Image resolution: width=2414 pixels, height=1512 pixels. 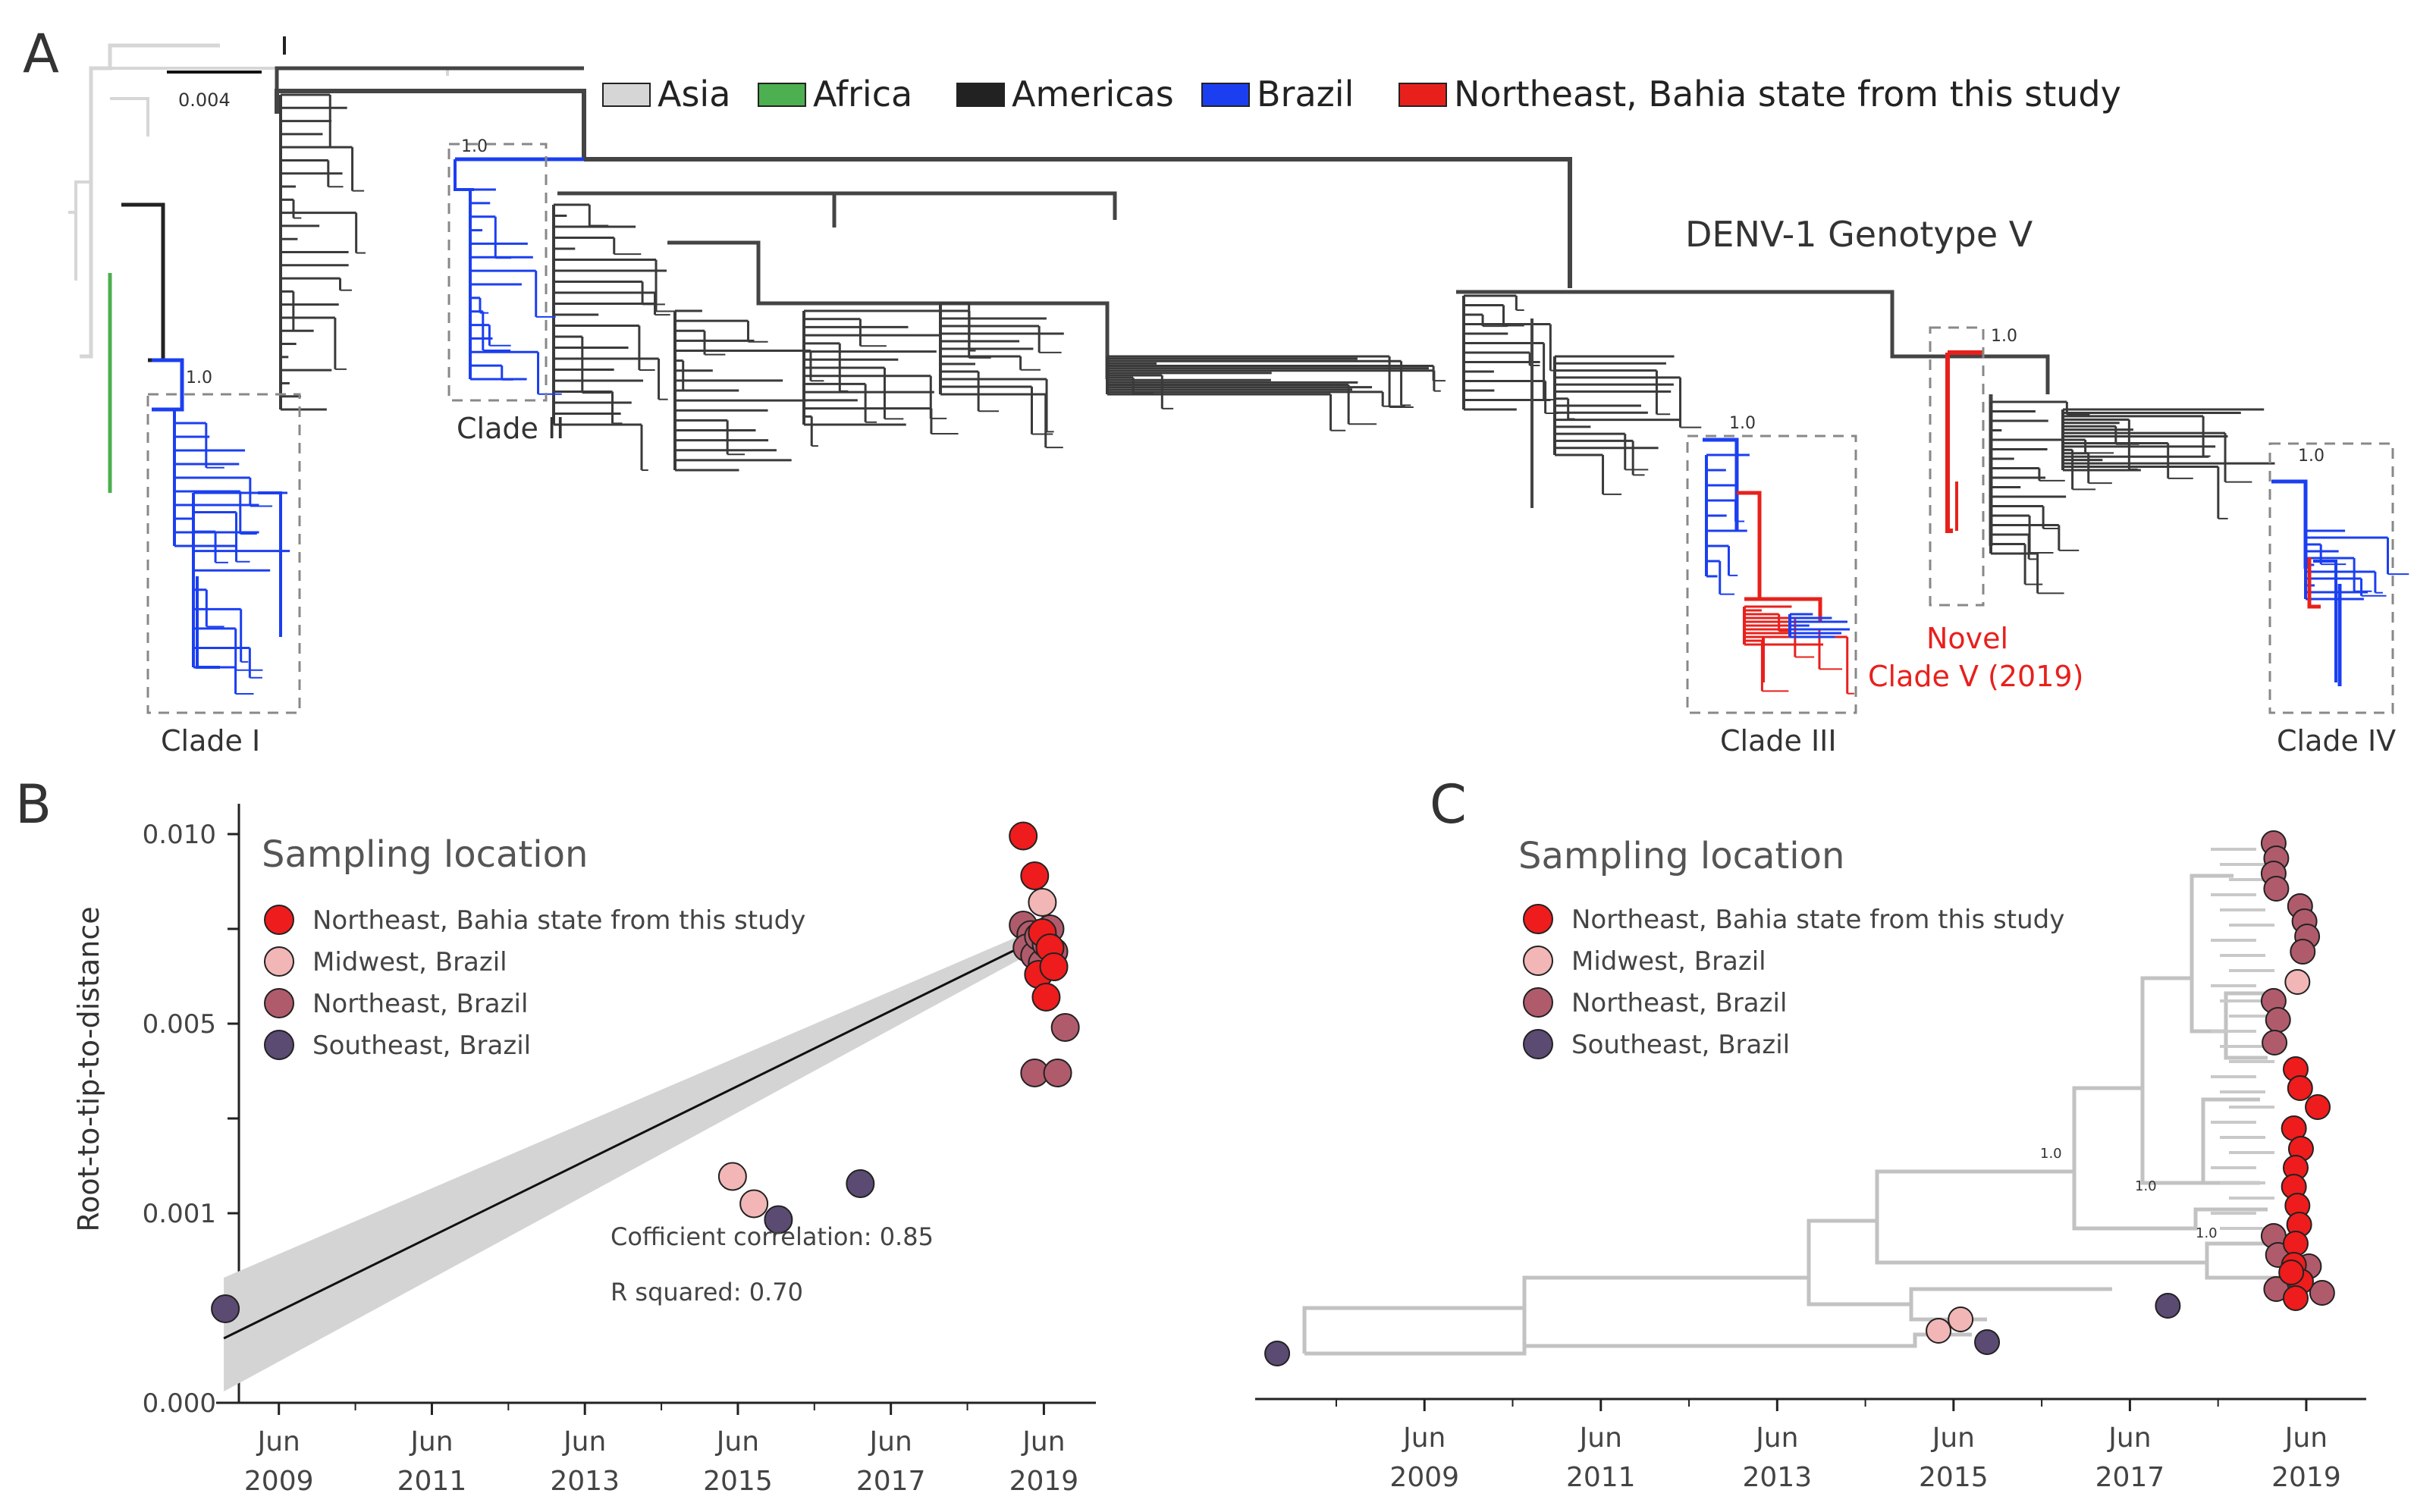 I want to click on regression-line, so click(x=625, y=1141).